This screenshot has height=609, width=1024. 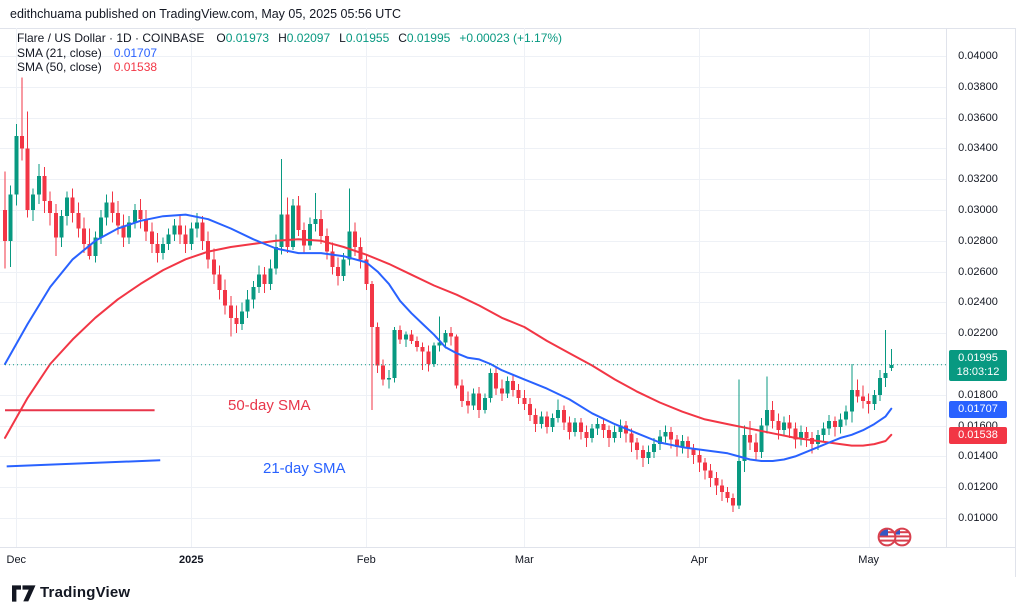 I want to click on last-price-badge: 0.01995 18:03:12, so click(x=978, y=365).